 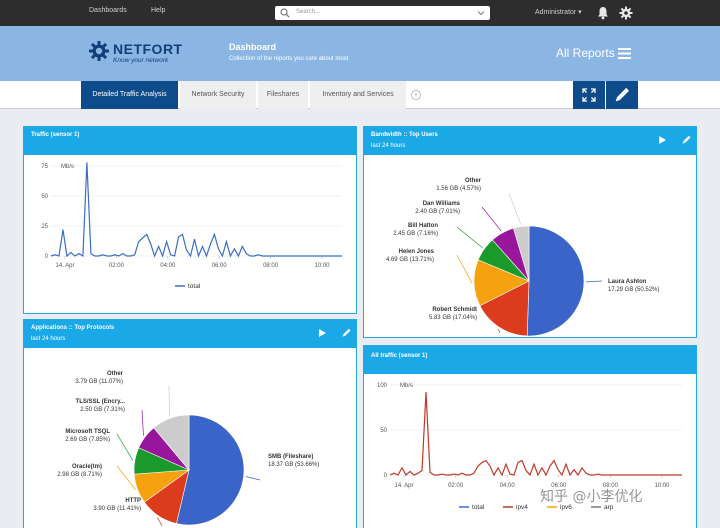 What do you see at coordinates (423, 226) in the screenshot?
I see `pie-label: Bill Hatton` at bounding box center [423, 226].